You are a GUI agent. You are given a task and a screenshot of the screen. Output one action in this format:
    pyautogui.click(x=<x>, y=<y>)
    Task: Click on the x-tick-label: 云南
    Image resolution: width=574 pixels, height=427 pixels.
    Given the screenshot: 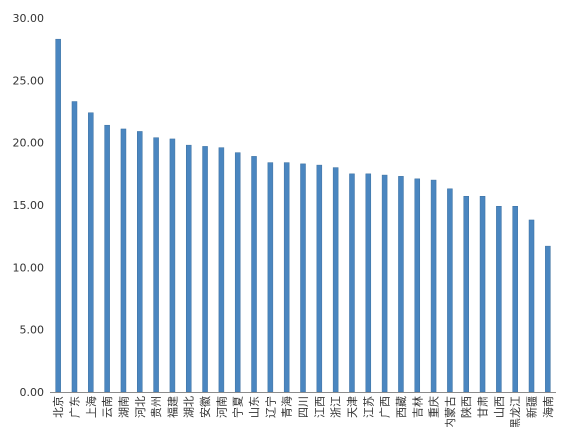 What is the action you would take?
    pyautogui.click(x=107, y=407)
    